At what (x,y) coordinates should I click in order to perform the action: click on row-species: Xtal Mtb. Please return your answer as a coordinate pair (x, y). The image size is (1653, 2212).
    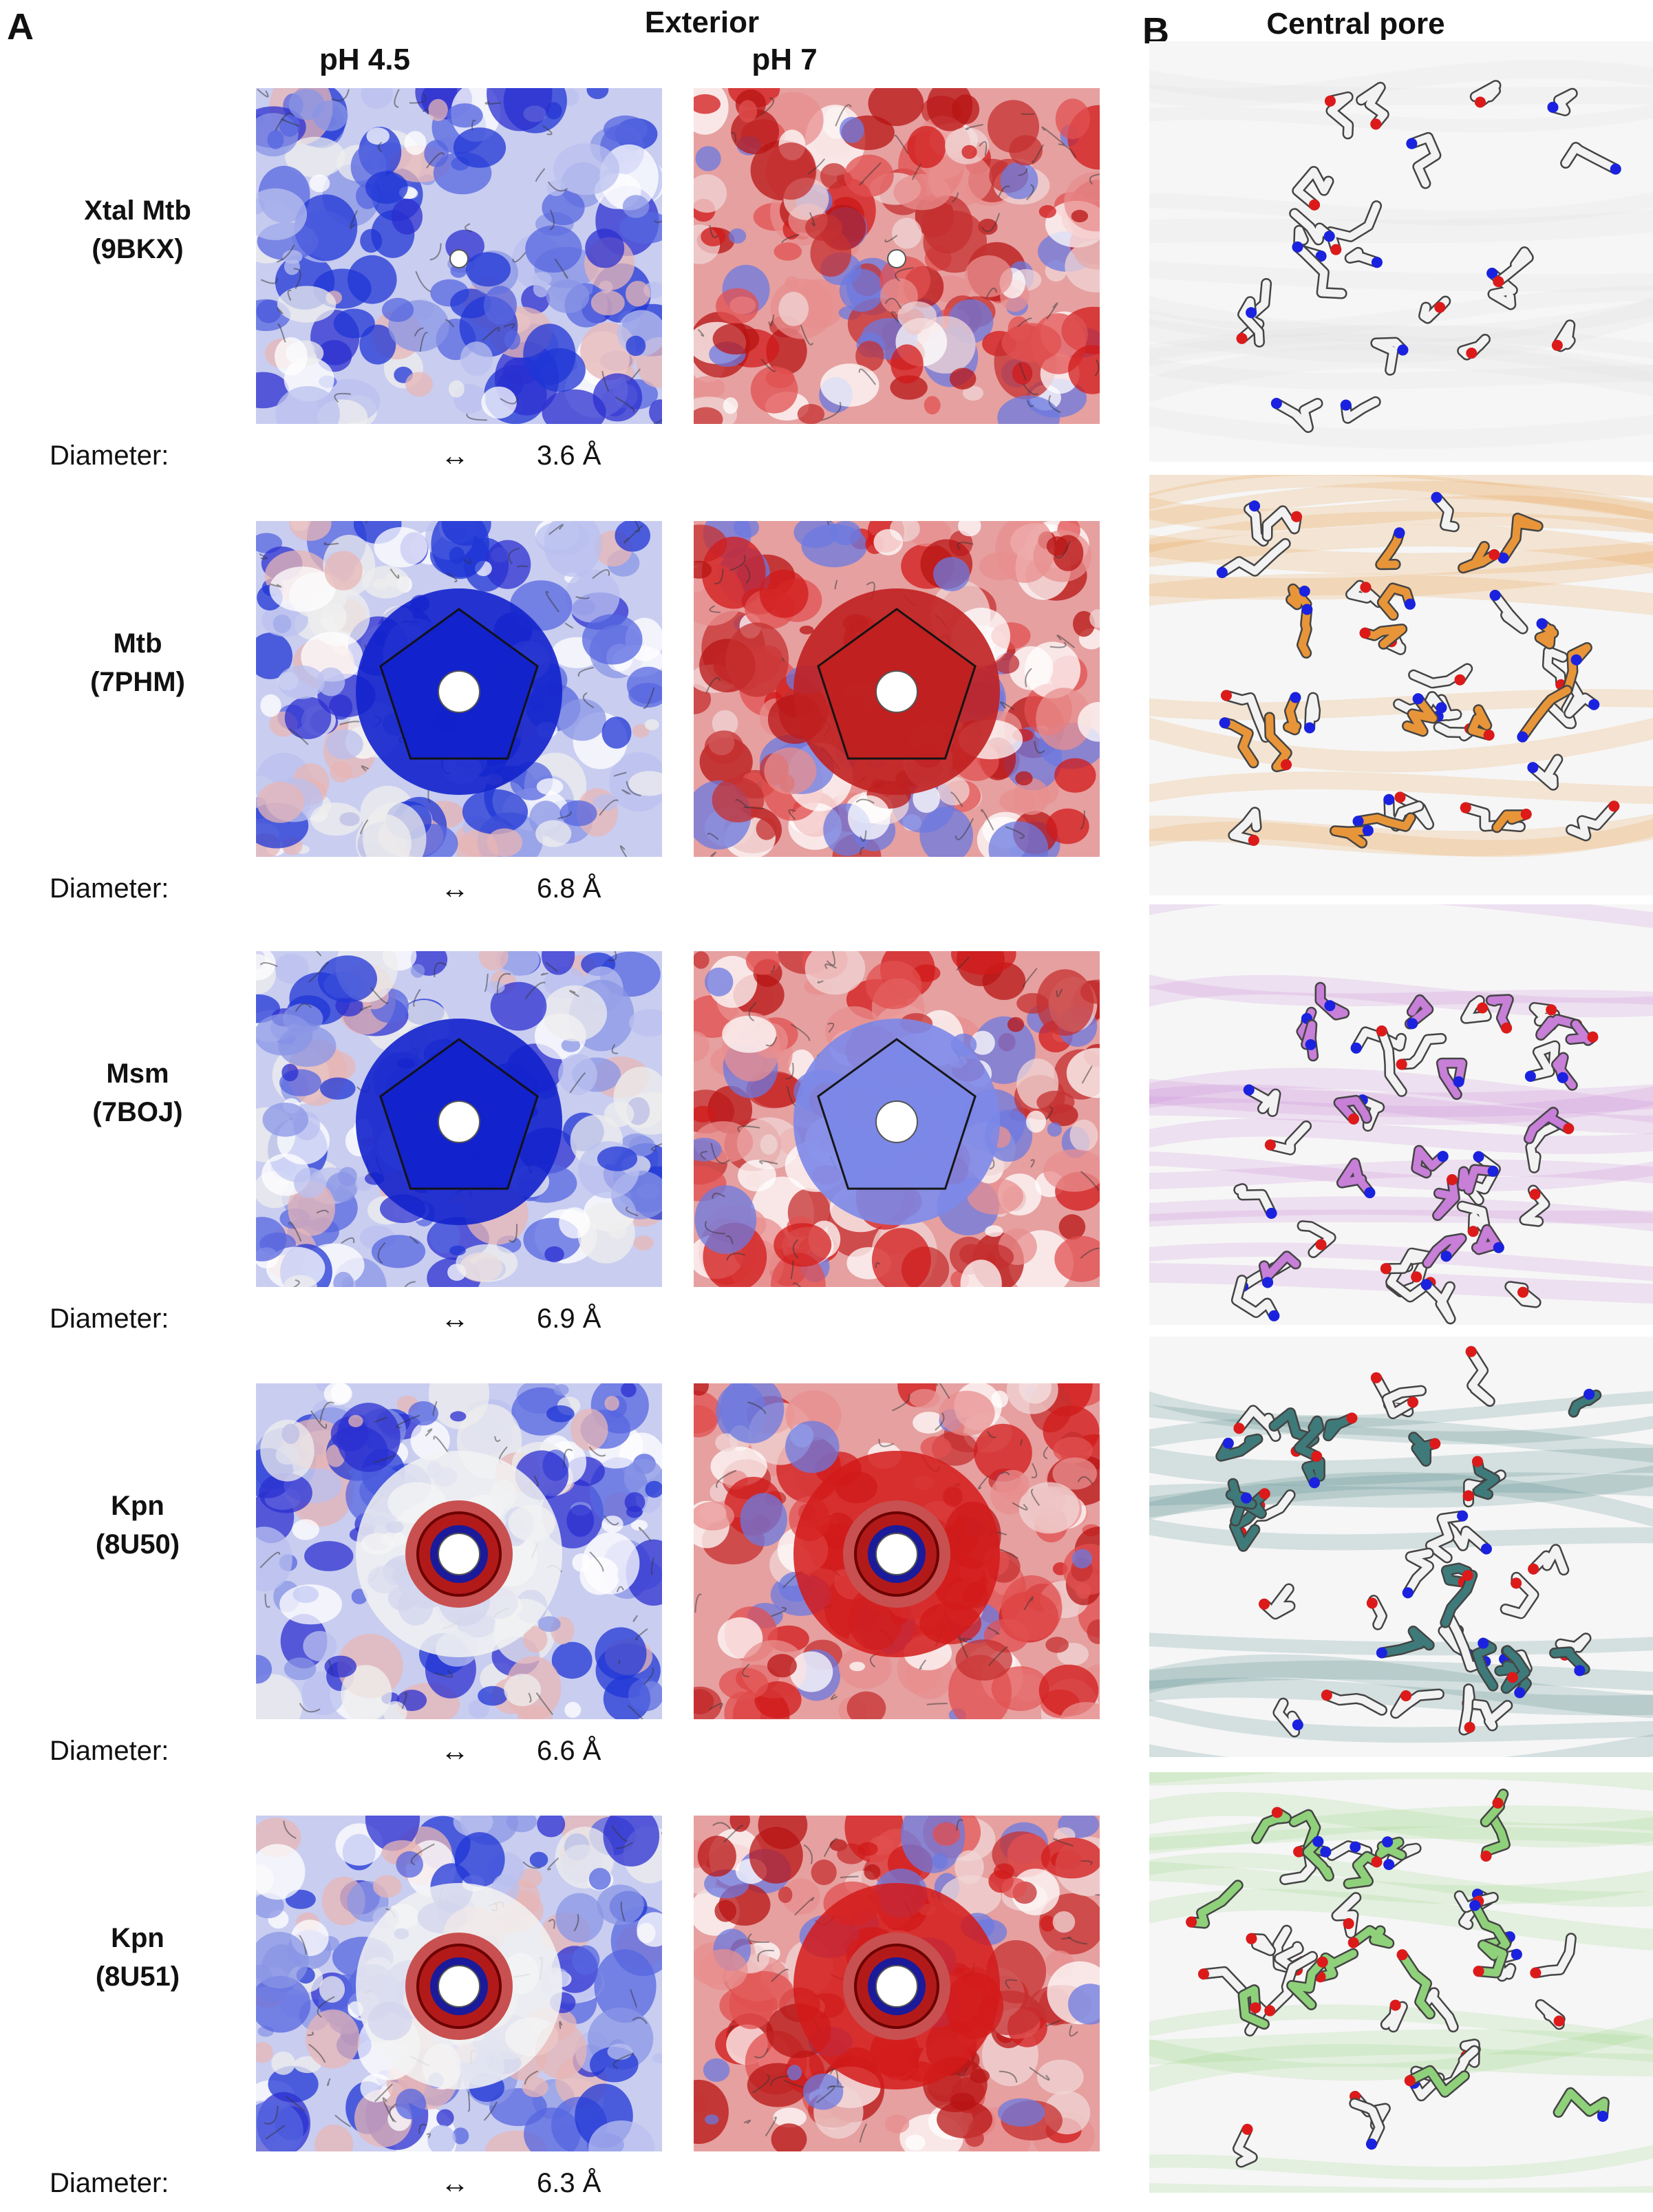
    Looking at the image, I should click on (137, 210).